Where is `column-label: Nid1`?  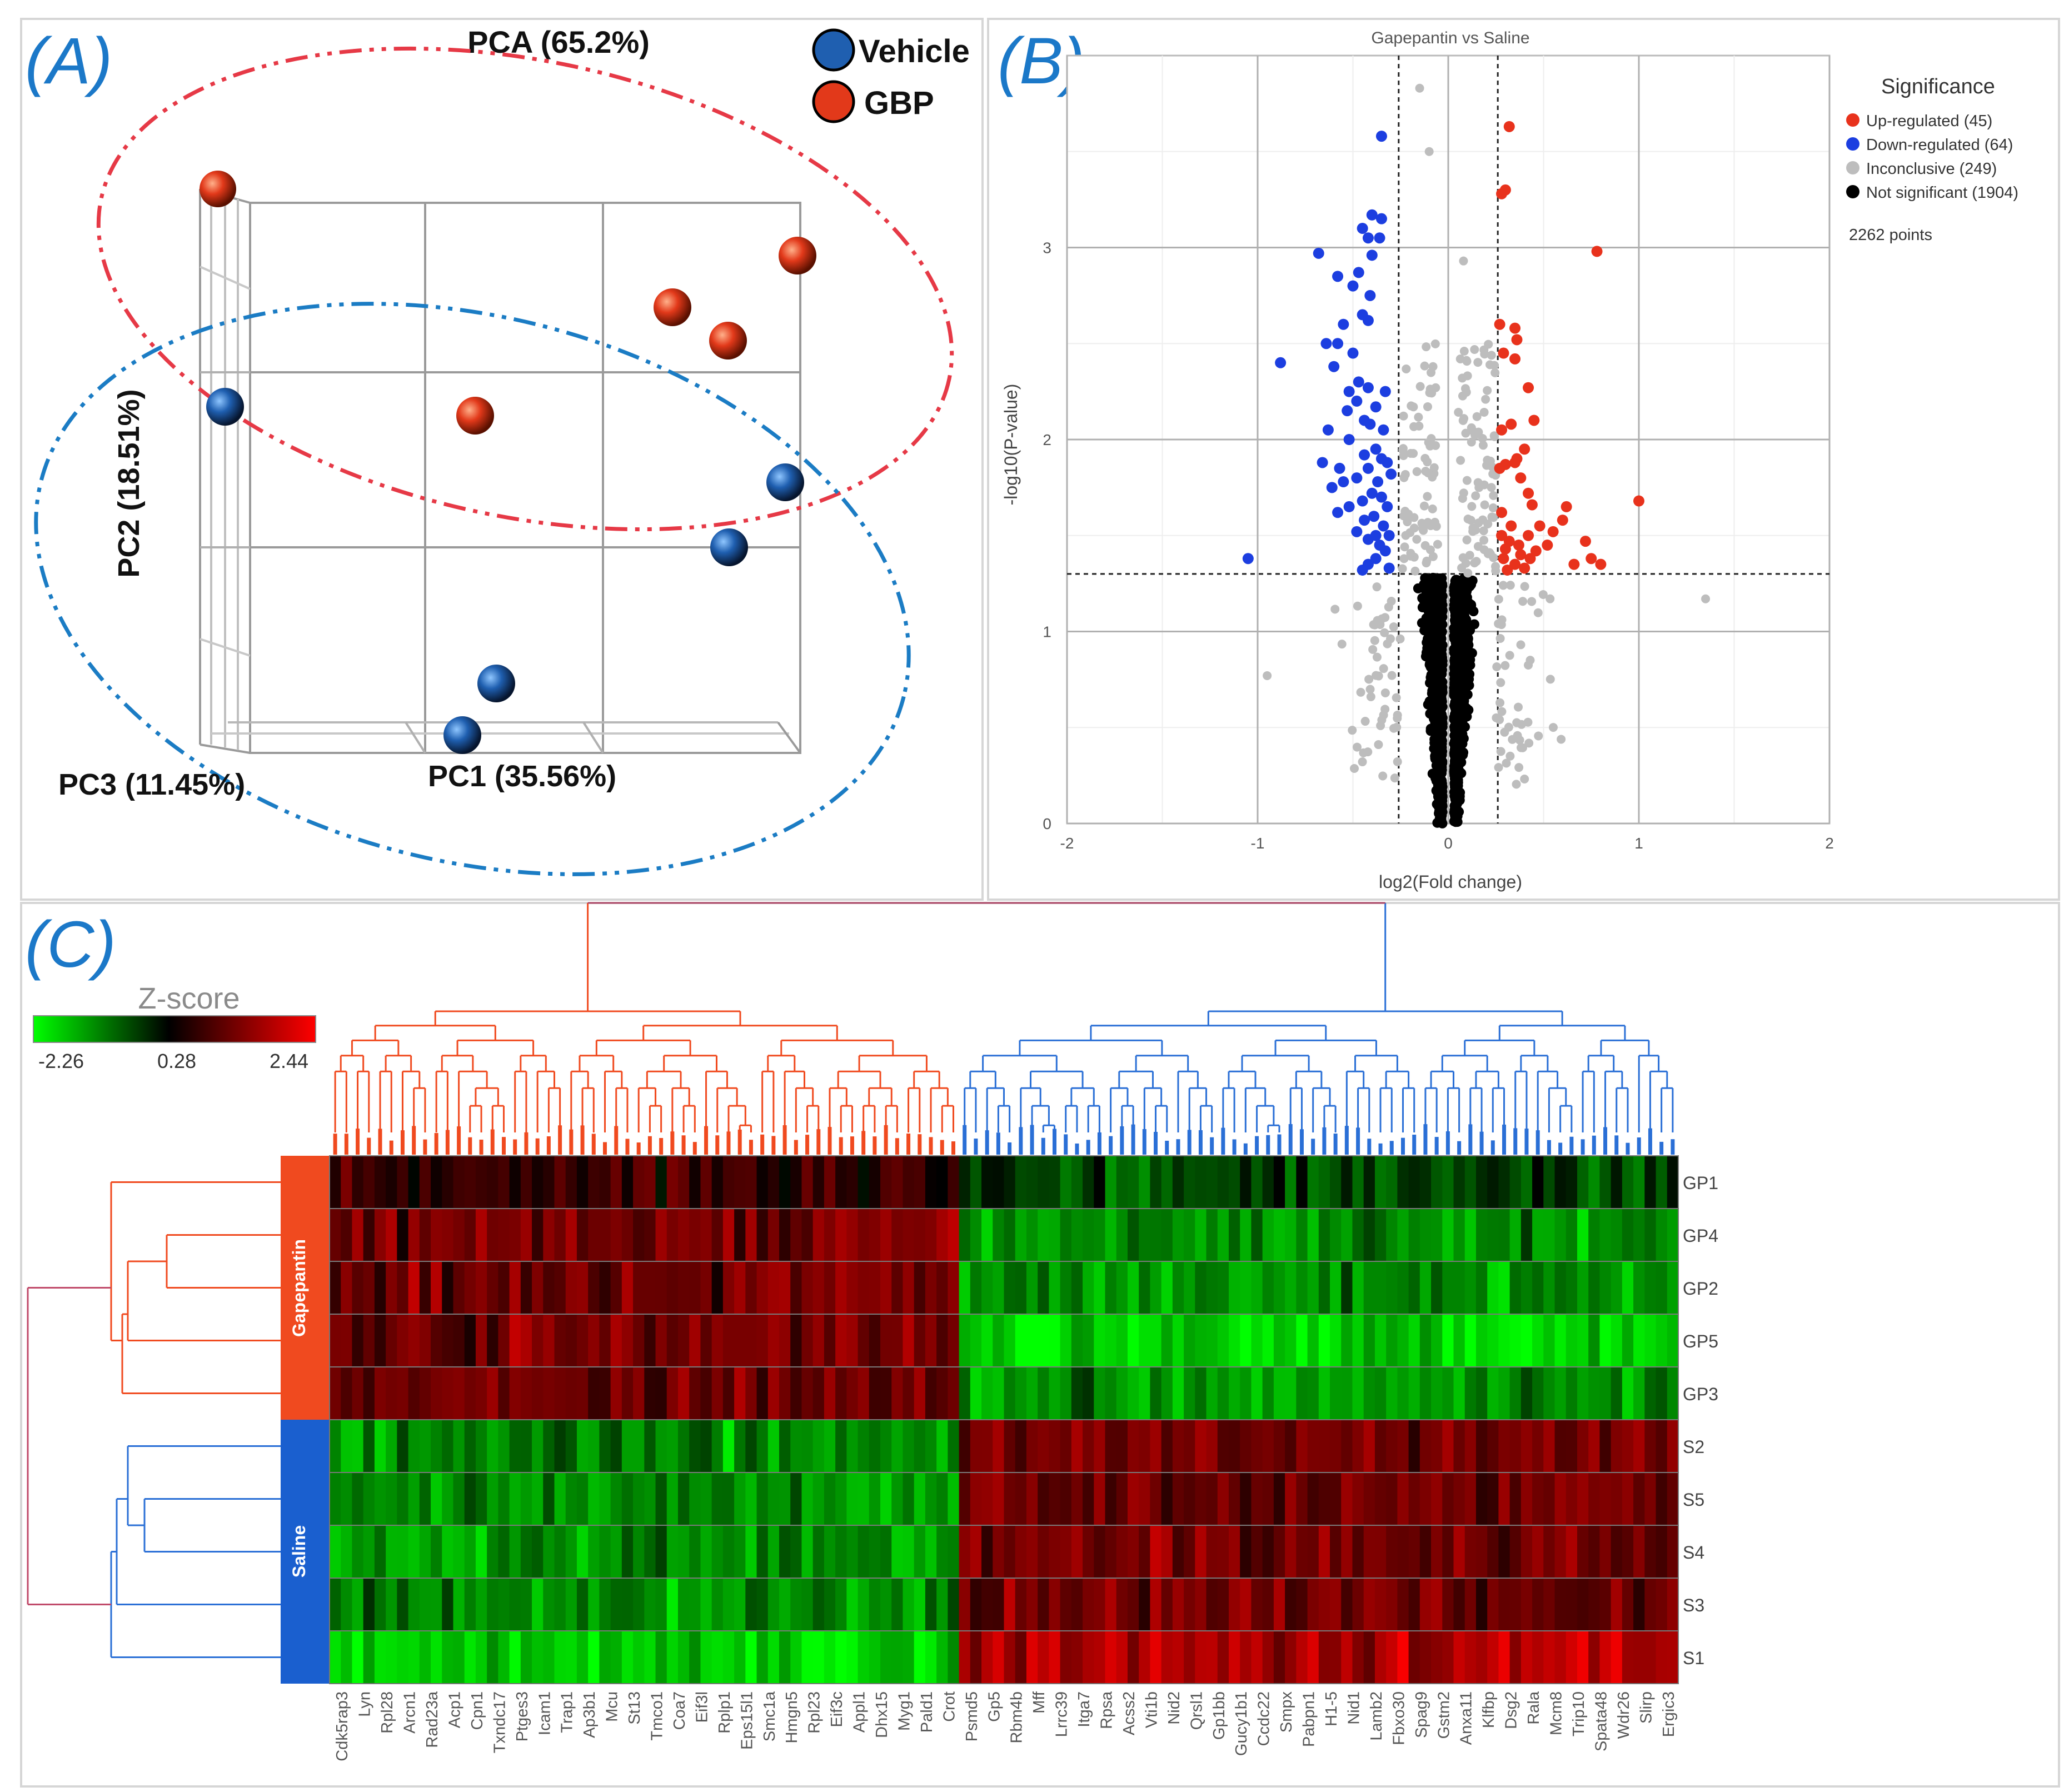 column-label: Nid1 is located at coordinates (1354, 1708).